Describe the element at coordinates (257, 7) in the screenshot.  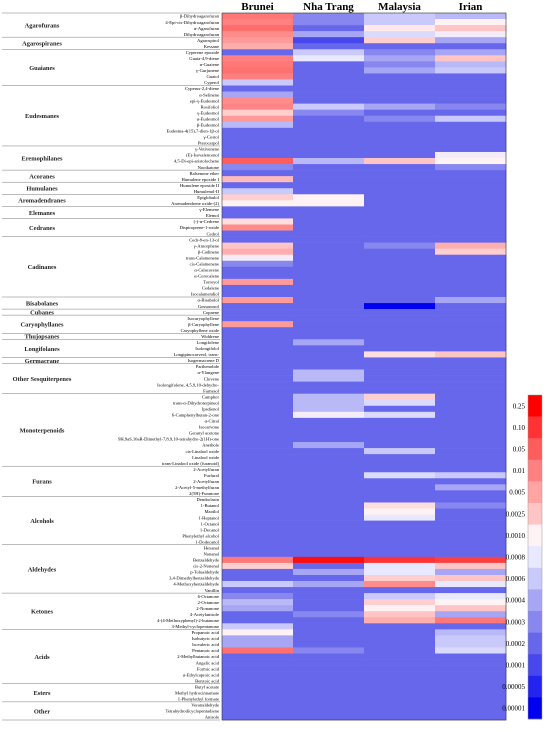
I see `column-header: Brunei` at that location.